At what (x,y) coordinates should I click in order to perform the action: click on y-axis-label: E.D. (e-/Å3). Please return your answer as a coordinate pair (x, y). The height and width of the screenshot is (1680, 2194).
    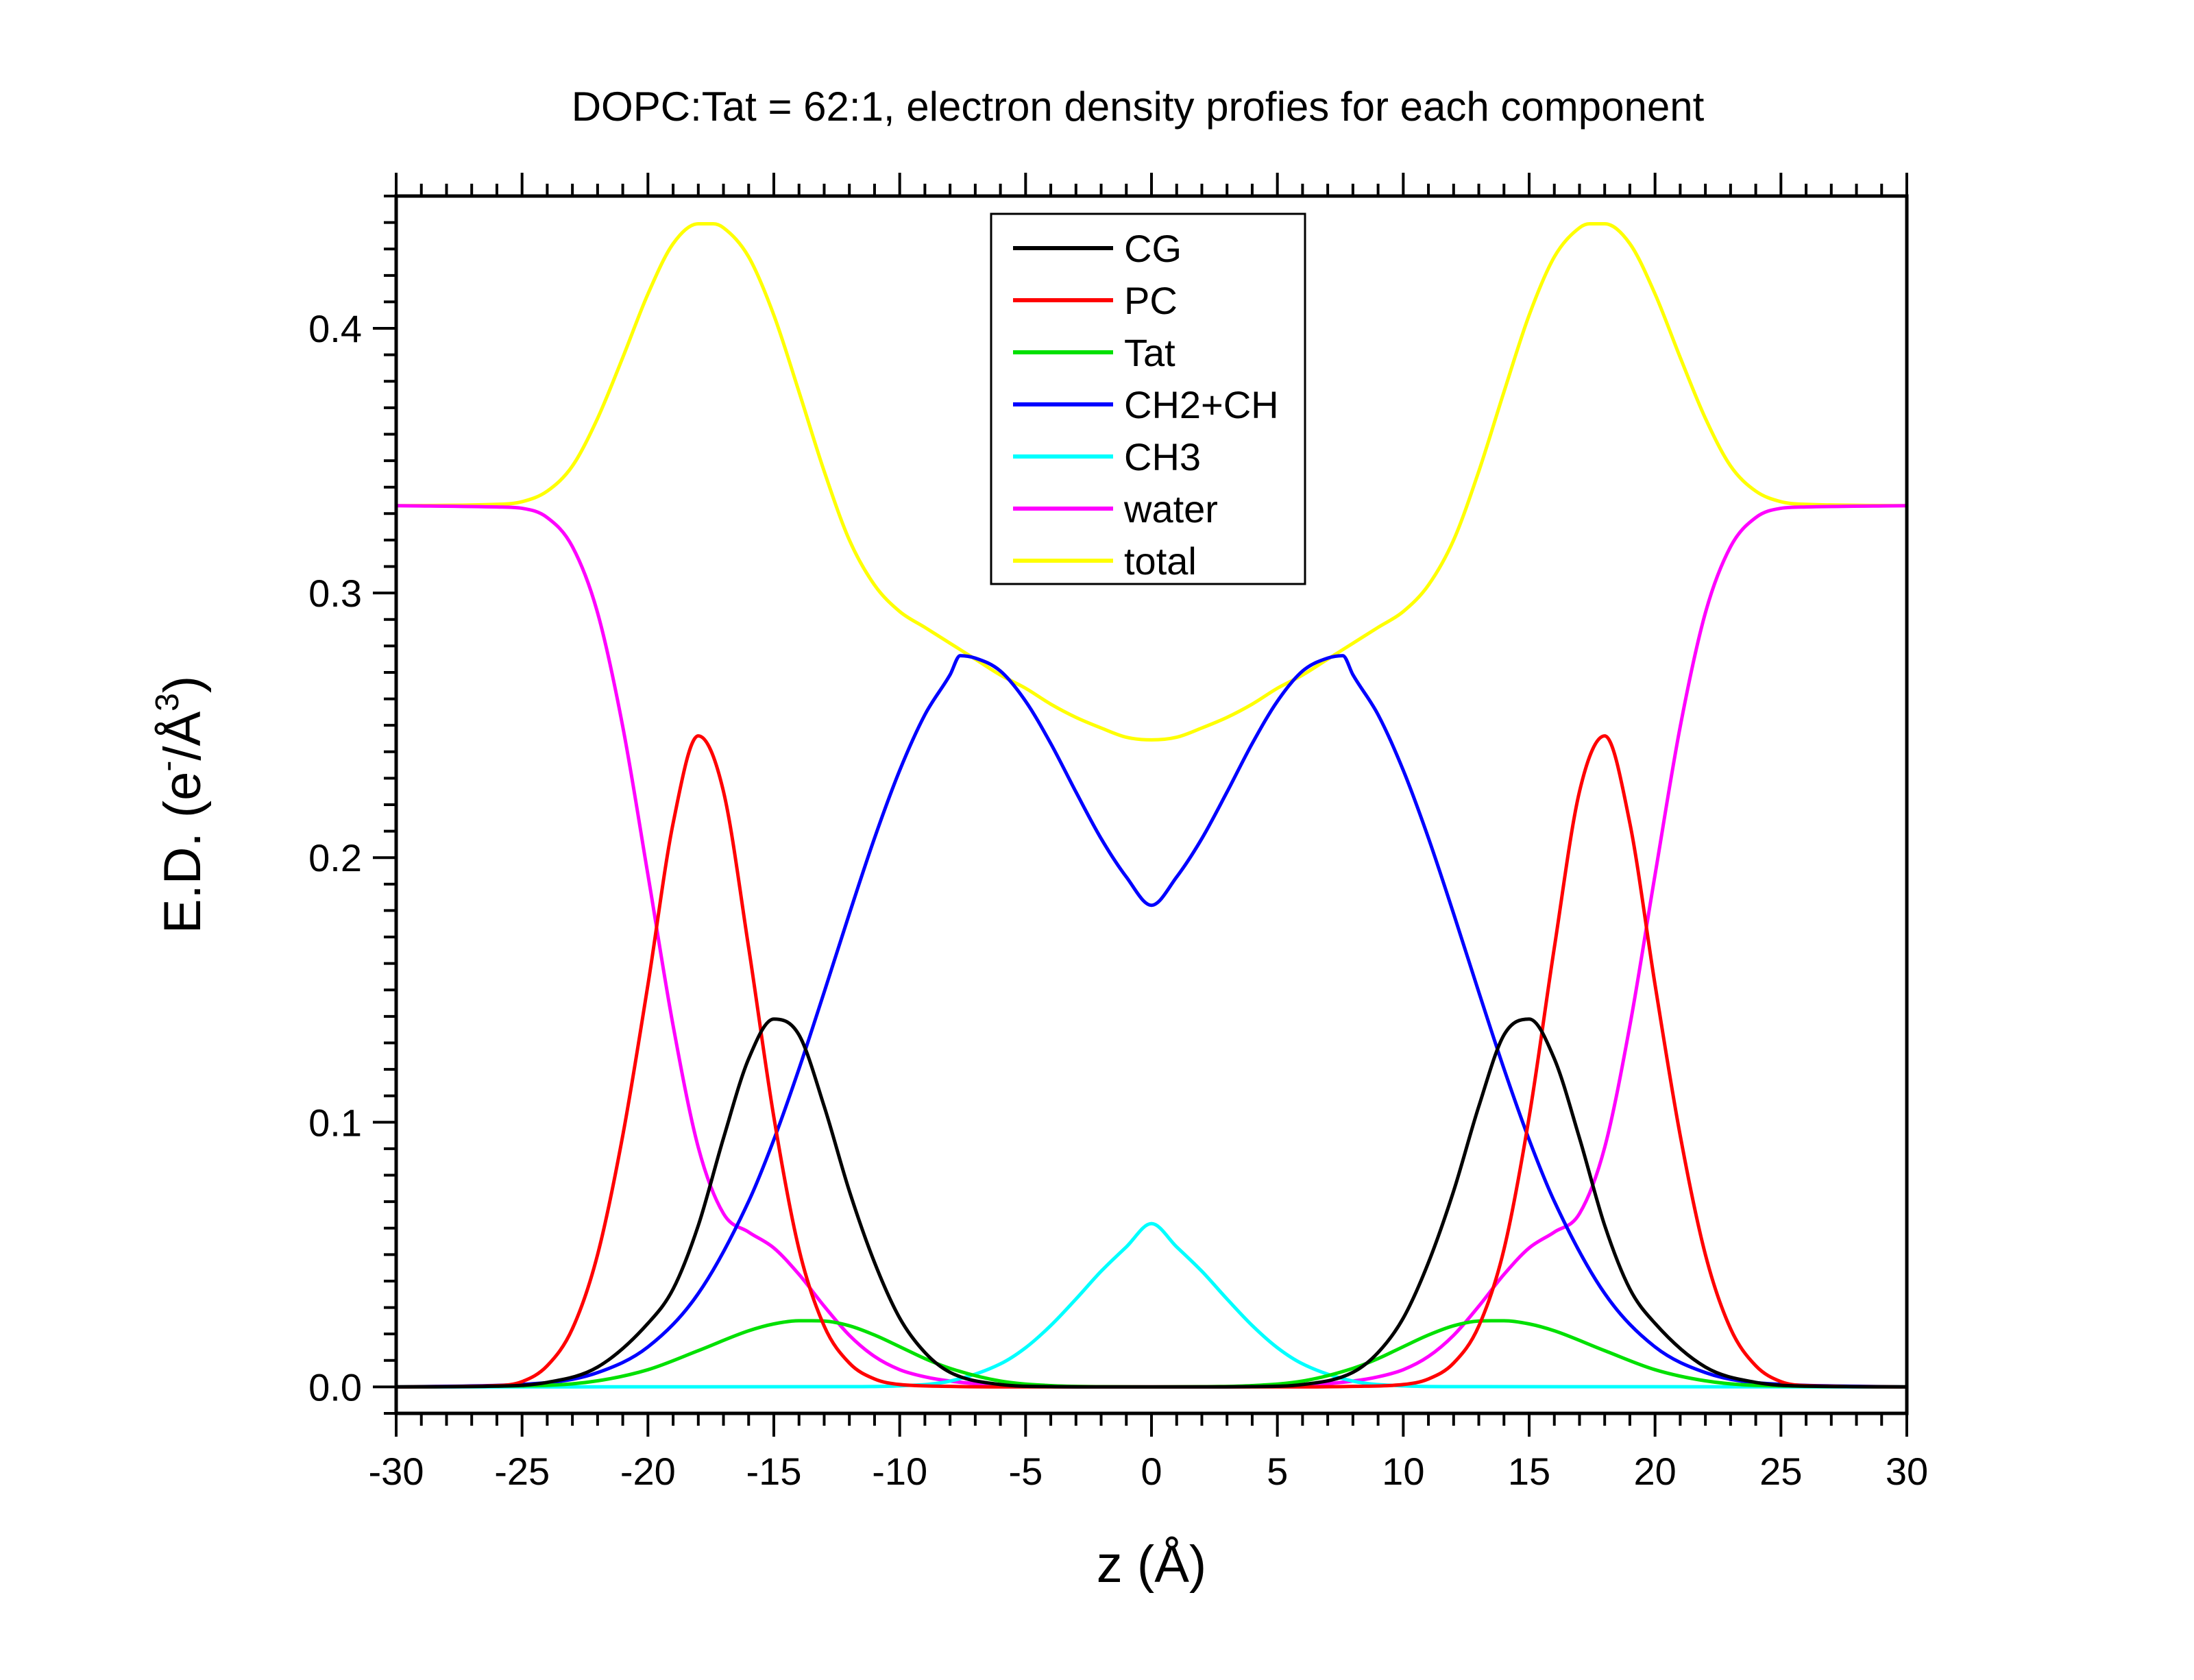
    Looking at the image, I should click on (181, 805).